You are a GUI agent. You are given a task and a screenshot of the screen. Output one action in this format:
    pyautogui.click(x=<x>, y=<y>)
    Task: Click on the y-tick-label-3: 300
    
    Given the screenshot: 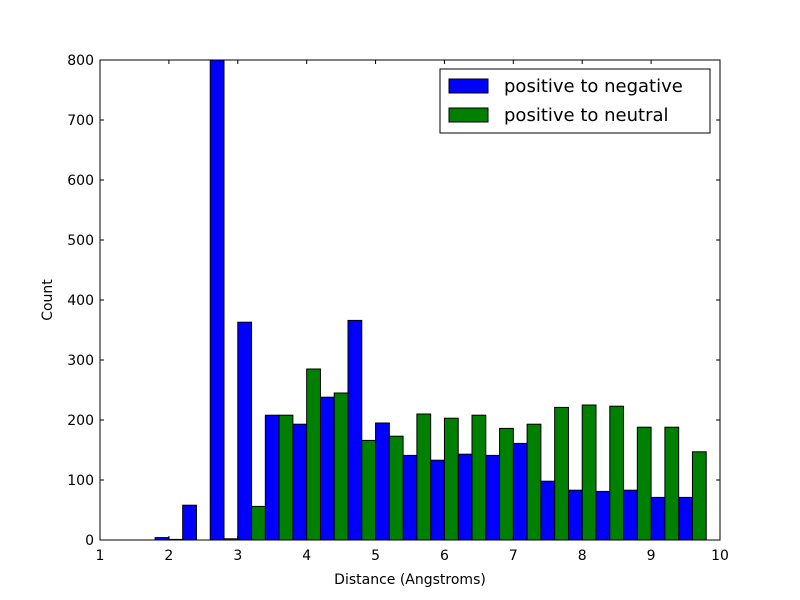 What is the action you would take?
    pyautogui.click(x=80, y=361)
    